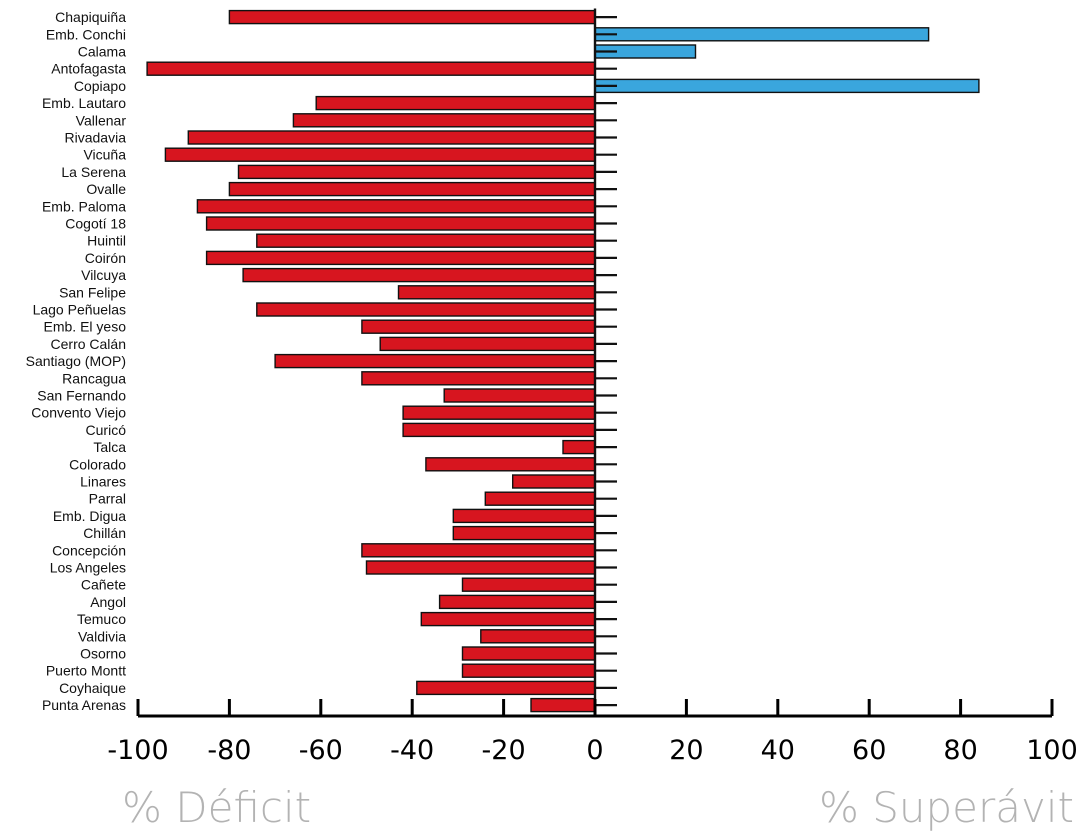 The height and width of the screenshot is (834, 1084). Describe the element at coordinates (104, 155) in the screenshot. I see `station-label: Vicuña` at that location.